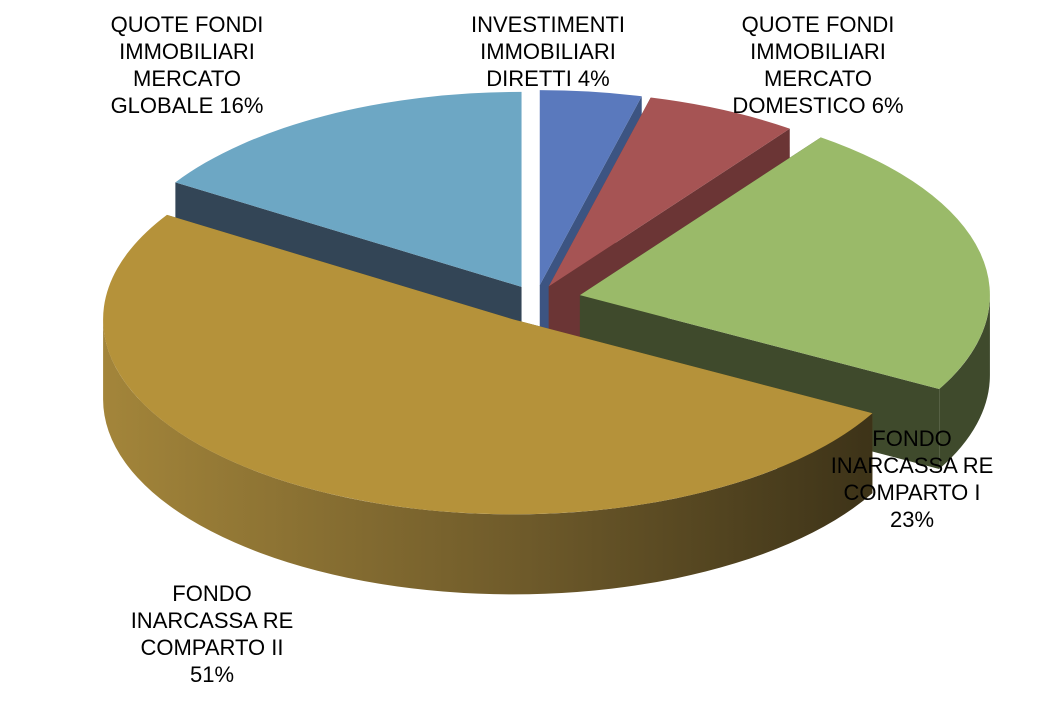 The image size is (1050, 702). What do you see at coordinates (912, 519) in the screenshot?
I see `label-line: 23%` at bounding box center [912, 519].